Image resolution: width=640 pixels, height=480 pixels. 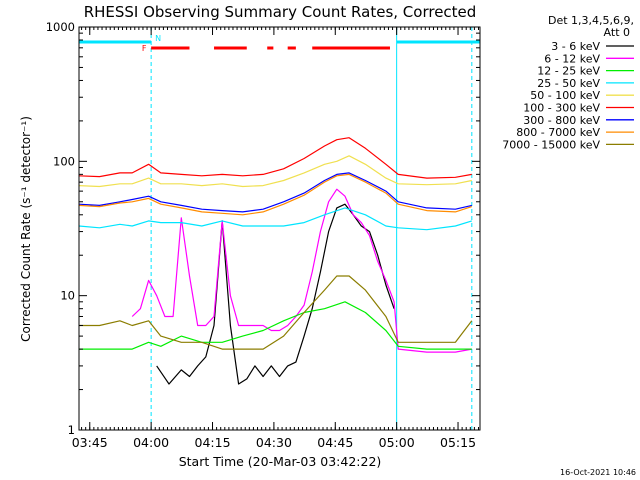 What do you see at coordinates (568, 71) in the screenshot?
I see `legend-label: 12 - 25 keV` at bounding box center [568, 71].